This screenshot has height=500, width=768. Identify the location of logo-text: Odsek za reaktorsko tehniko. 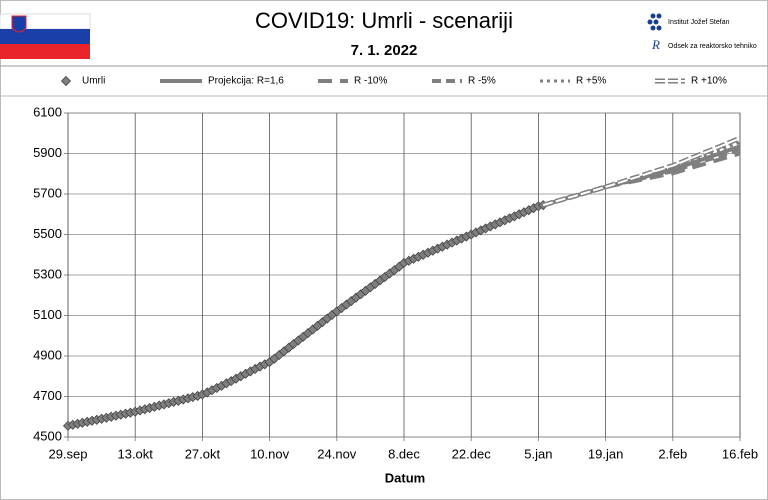
(712, 46).